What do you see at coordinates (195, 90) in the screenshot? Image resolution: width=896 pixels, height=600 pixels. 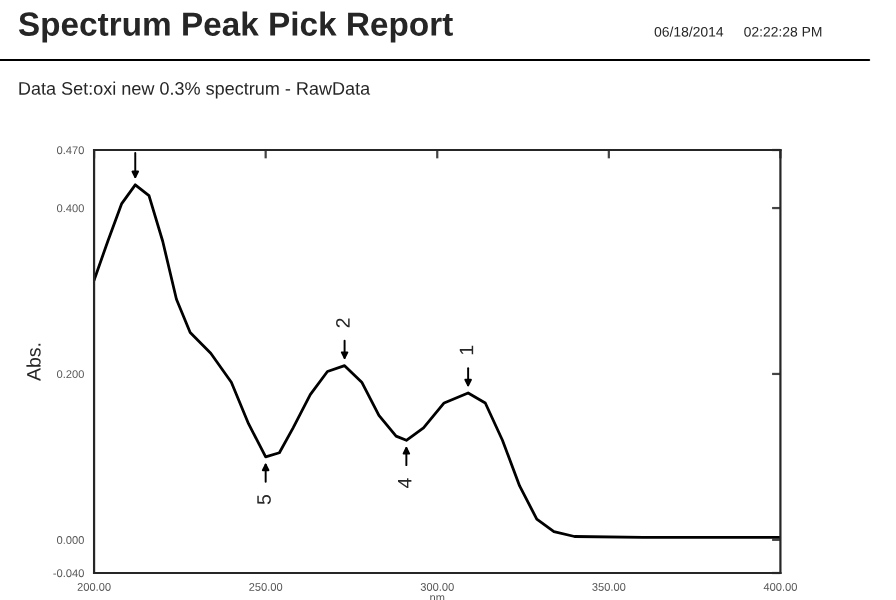 I see `chart-subtitle: Data Set:oxi new 0.3% spectrum - RawData` at bounding box center [195, 90].